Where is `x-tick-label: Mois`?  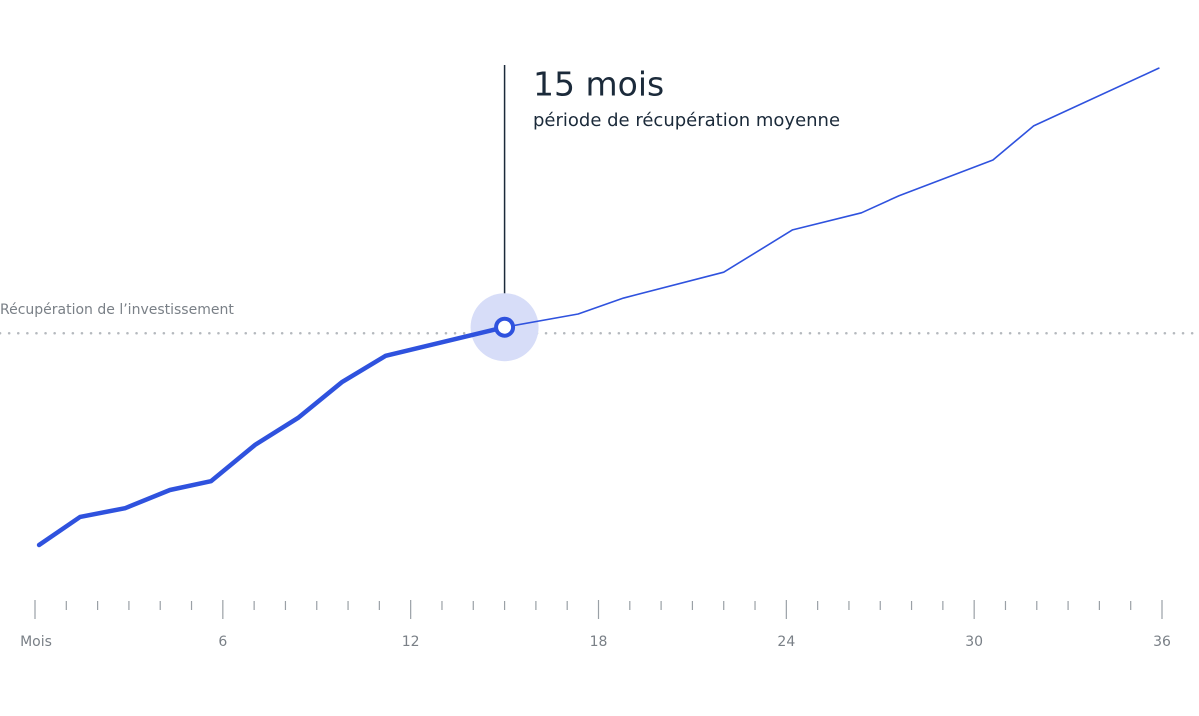
x-tick-label: Mois is located at coordinates (36, 642).